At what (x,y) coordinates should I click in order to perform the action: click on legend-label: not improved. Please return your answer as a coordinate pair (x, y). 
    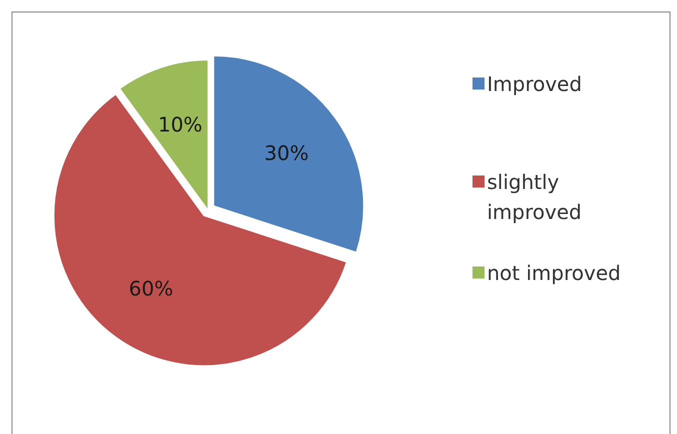
    Looking at the image, I should click on (554, 273).